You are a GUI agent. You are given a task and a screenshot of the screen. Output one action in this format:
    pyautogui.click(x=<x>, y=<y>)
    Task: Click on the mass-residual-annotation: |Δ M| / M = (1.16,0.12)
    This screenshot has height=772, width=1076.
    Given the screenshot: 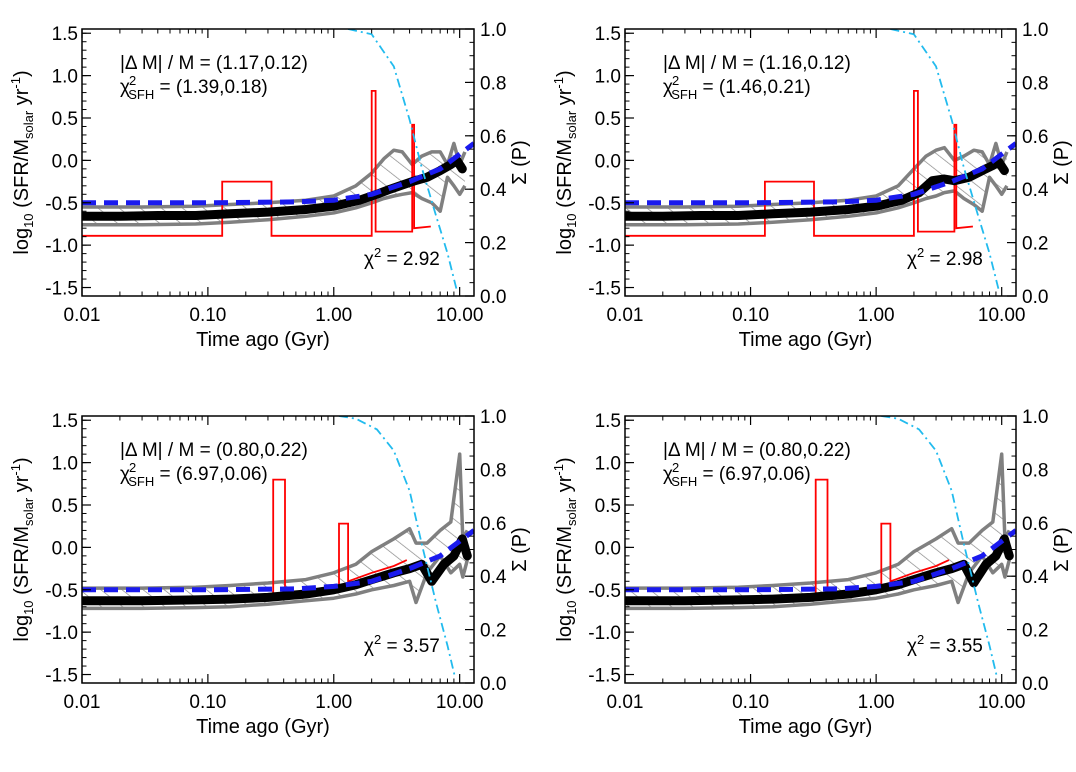 What is the action you would take?
    pyautogui.click(x=757, y=63)
    